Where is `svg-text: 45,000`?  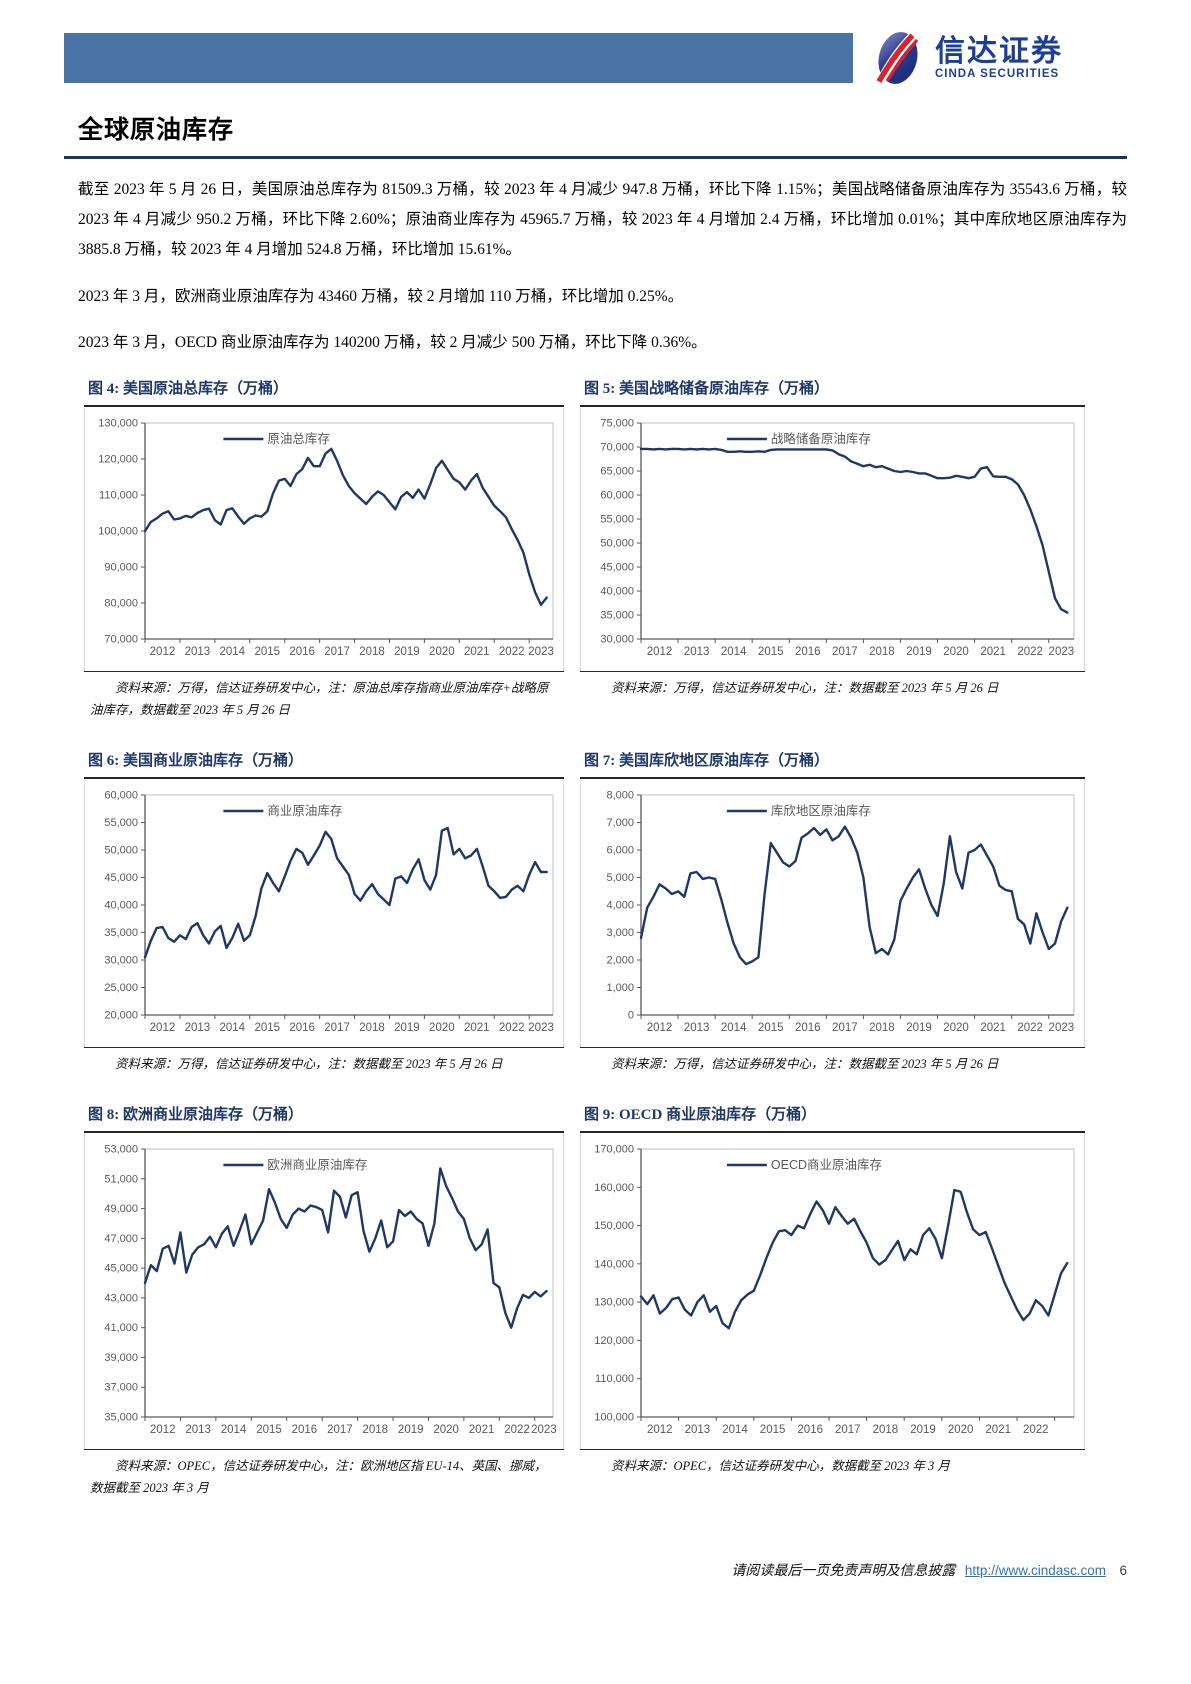
svg-text: 45,000 is located at coordinates (121, 1268).